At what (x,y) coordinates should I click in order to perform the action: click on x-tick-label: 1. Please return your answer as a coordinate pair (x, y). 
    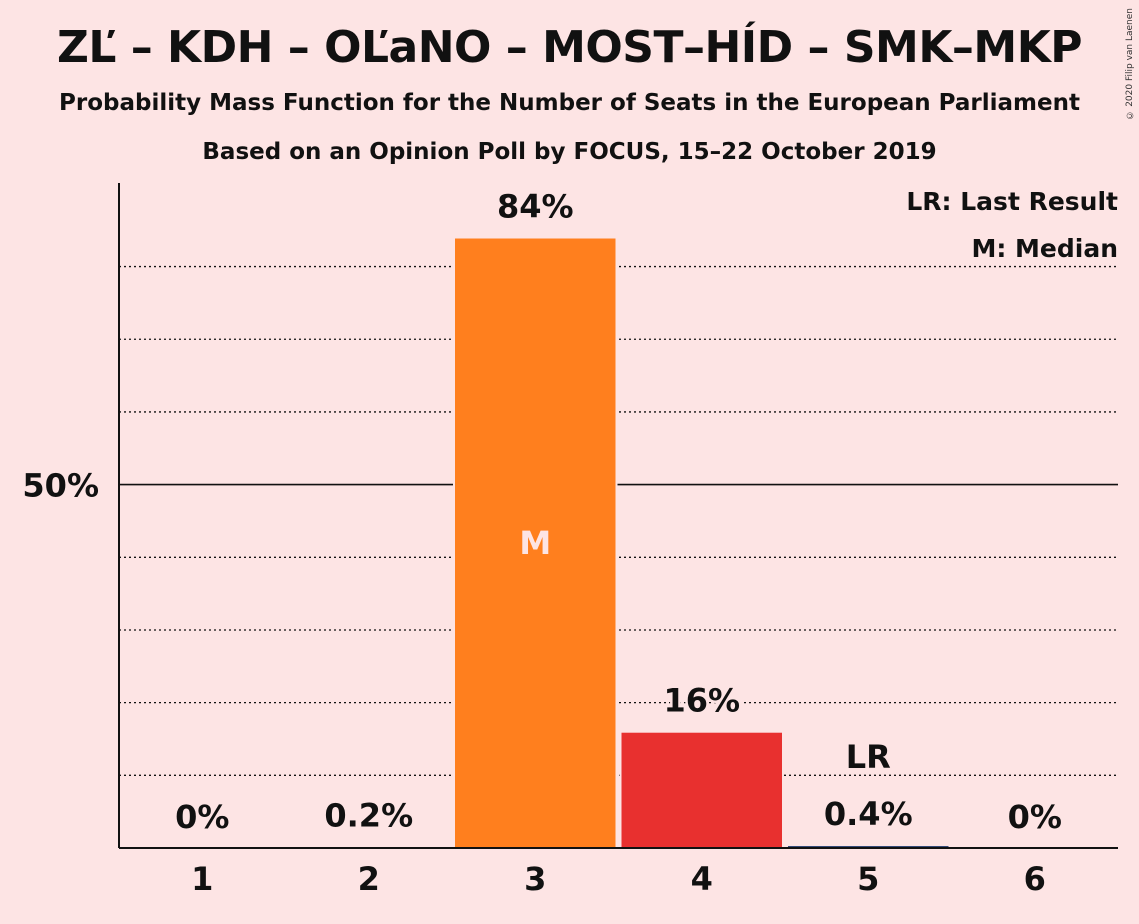
    Looking at the image, I should click on (202, 879).